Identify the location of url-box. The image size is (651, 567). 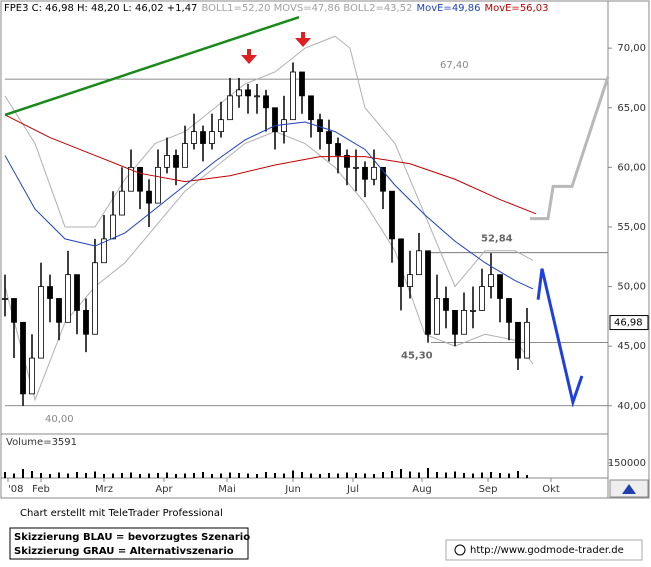
(544, 550).